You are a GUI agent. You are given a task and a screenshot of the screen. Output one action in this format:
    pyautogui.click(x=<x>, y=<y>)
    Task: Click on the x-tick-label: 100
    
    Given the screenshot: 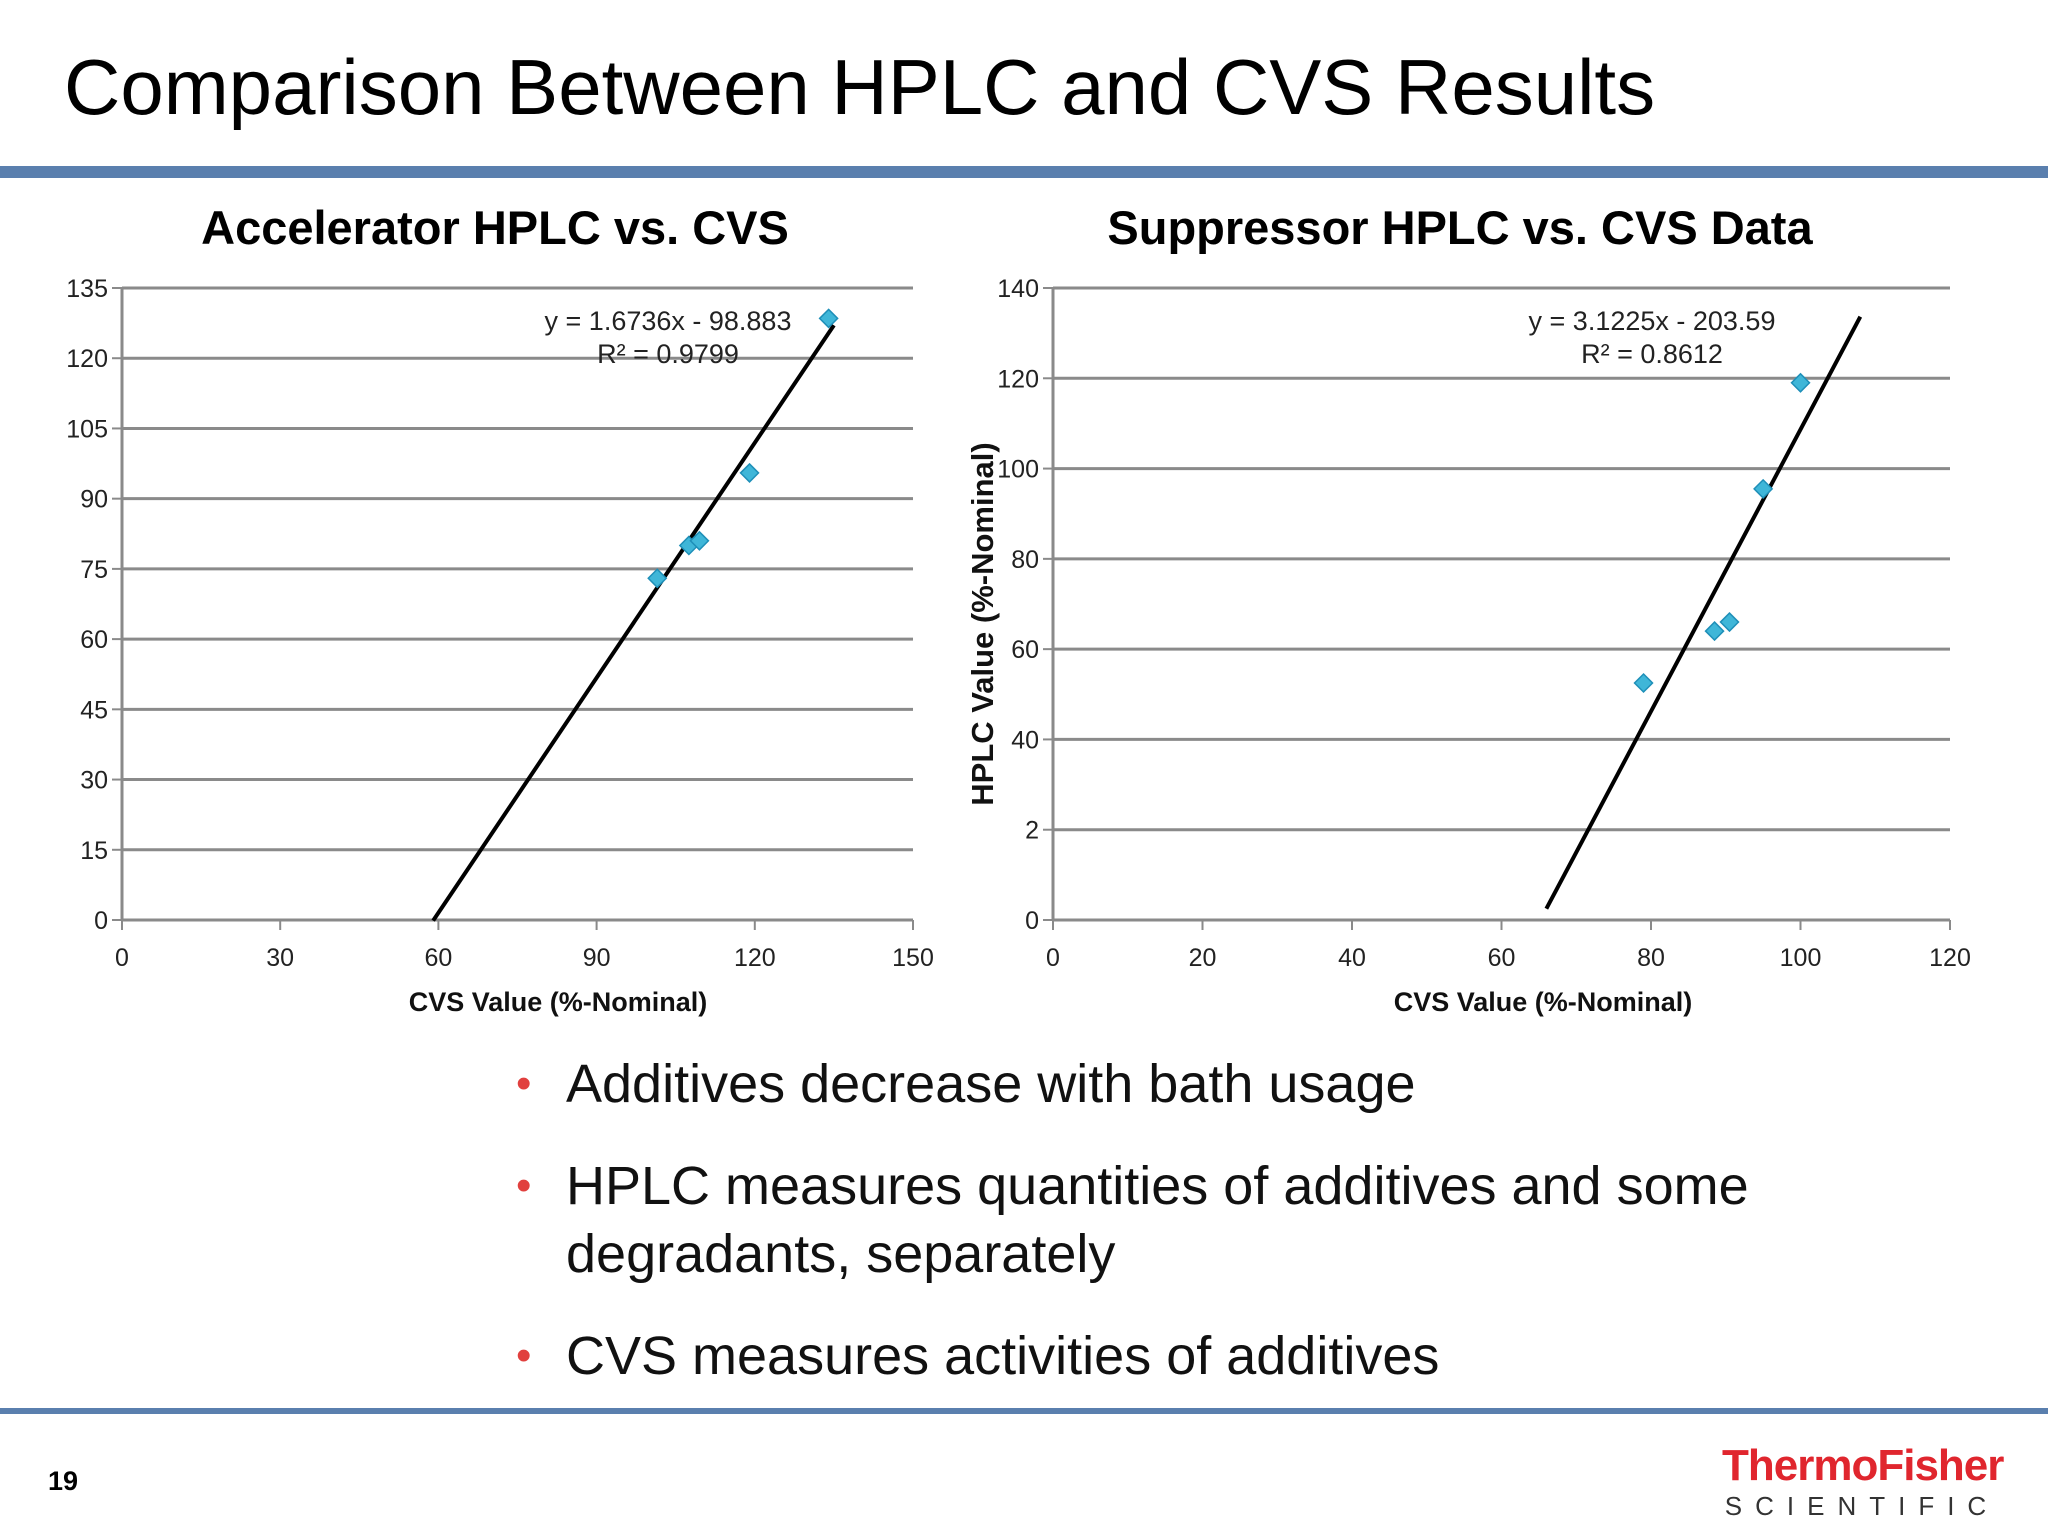 What is the action you would take?
    pyautogui.click(x=1801, y=958)
    